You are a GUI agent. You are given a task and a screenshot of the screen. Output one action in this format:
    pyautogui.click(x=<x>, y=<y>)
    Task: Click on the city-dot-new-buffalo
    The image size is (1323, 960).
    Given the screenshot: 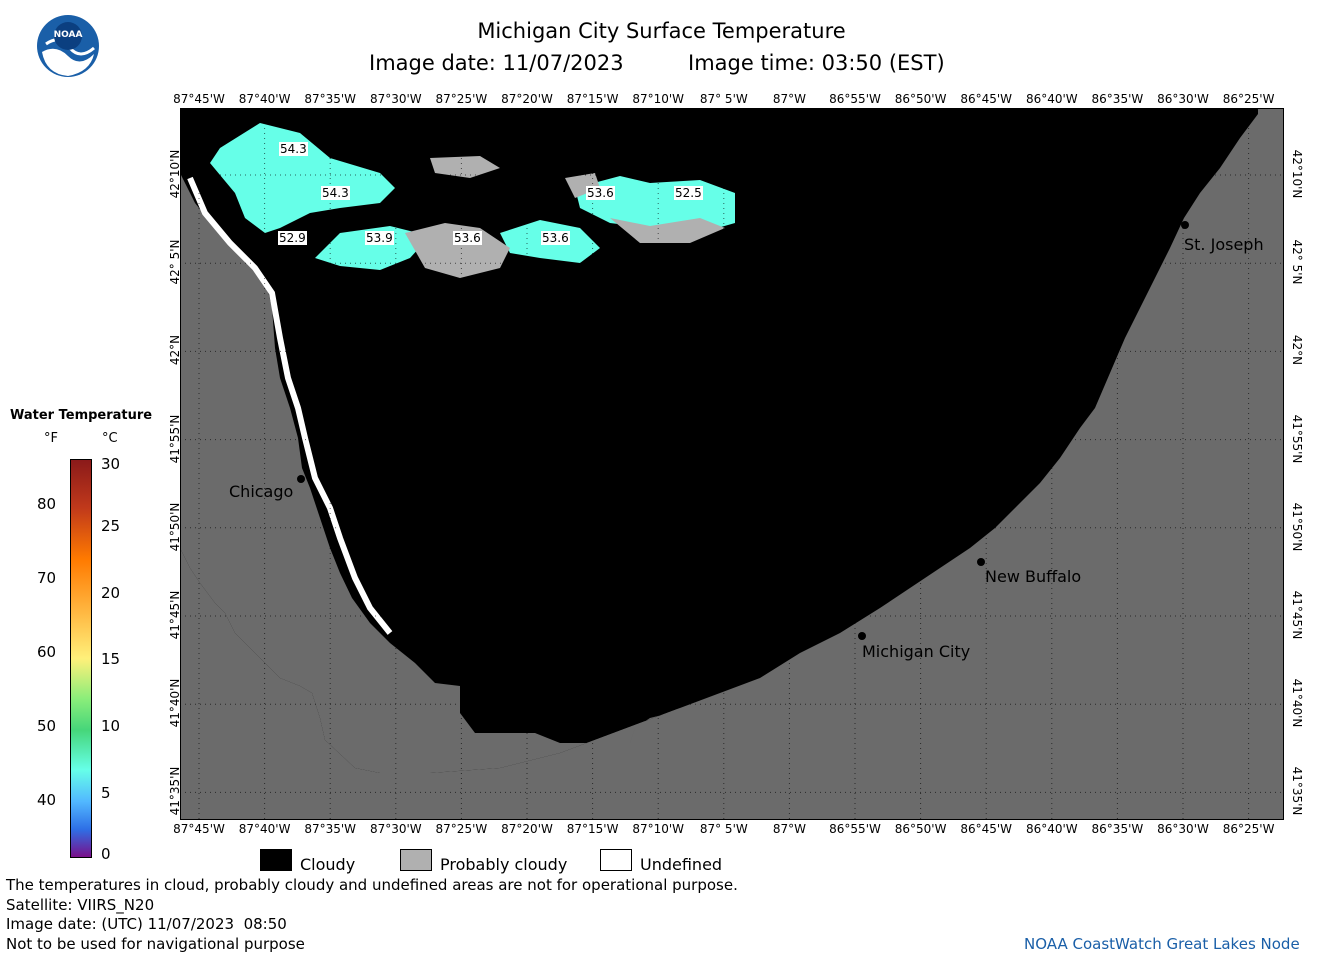 What is the action you would take?
    pyautogui.click(x=981, y=562)
    